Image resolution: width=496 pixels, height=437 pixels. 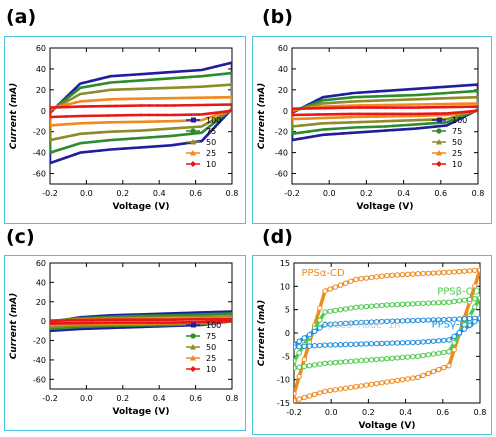 What do you see at coordinates (277, 237) in the screenshot?
I see `panel-label-d: (d)` at bounding box center [277, 237].